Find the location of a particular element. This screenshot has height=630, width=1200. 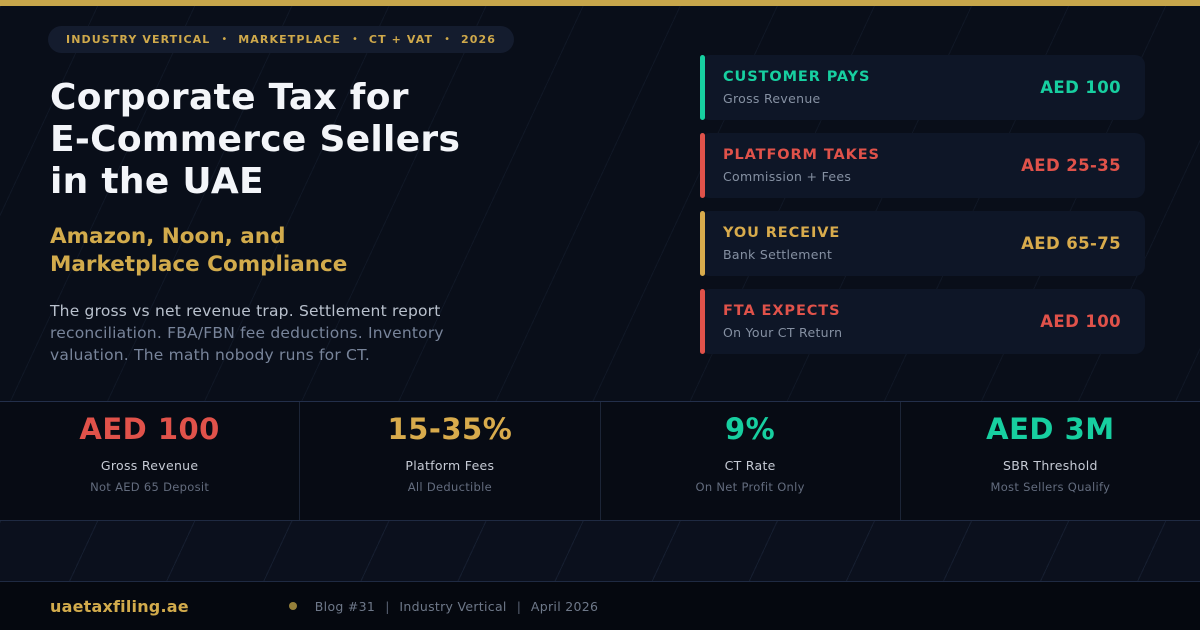

breadcrumb-item-year: 2026 is located at coordinates (479, 39).